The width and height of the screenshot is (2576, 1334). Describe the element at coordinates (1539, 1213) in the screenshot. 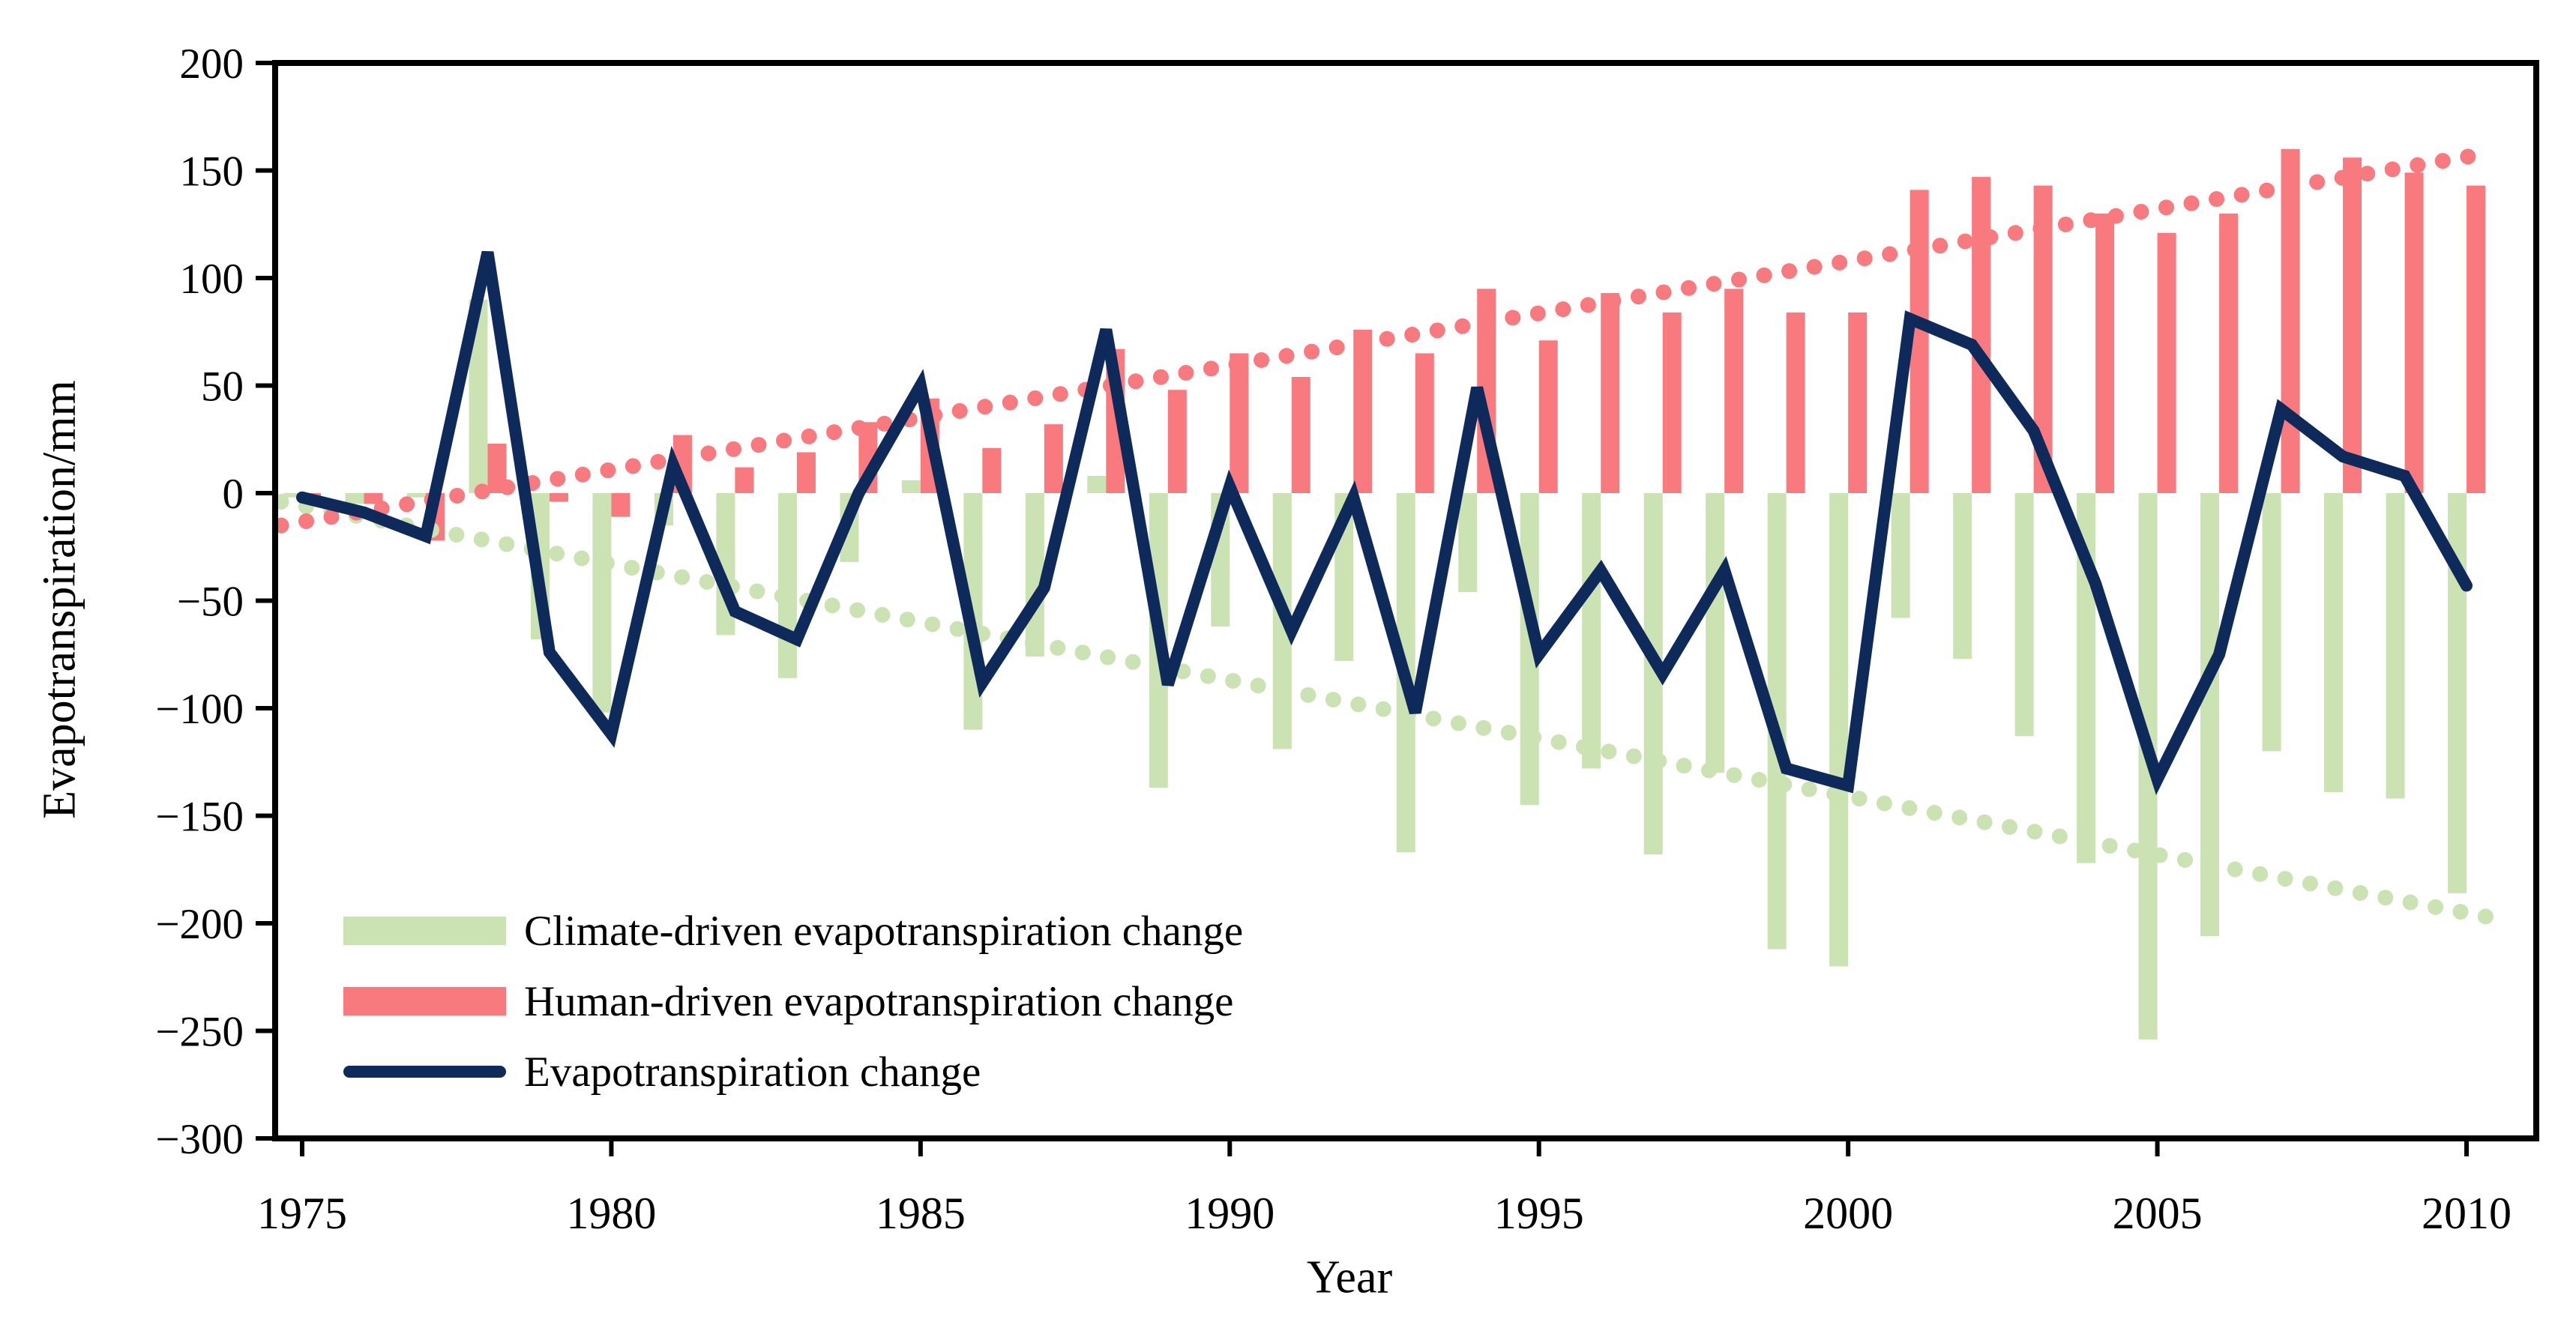

I see `x-tick-label-1995: 1995` at that location.